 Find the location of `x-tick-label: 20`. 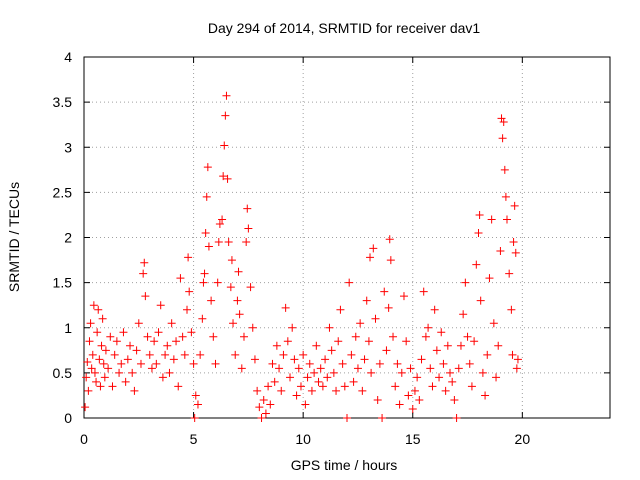

x-tick-label: 20 is located at coordinates (523, 439).